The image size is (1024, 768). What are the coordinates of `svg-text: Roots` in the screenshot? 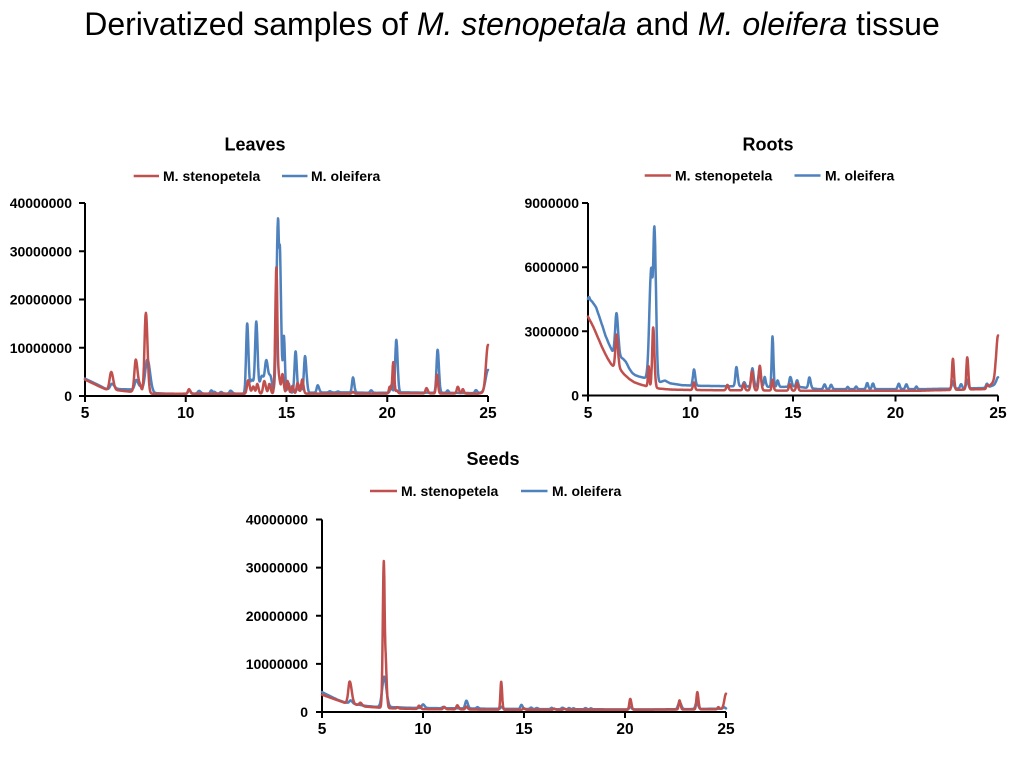 It's located at (768, 145).